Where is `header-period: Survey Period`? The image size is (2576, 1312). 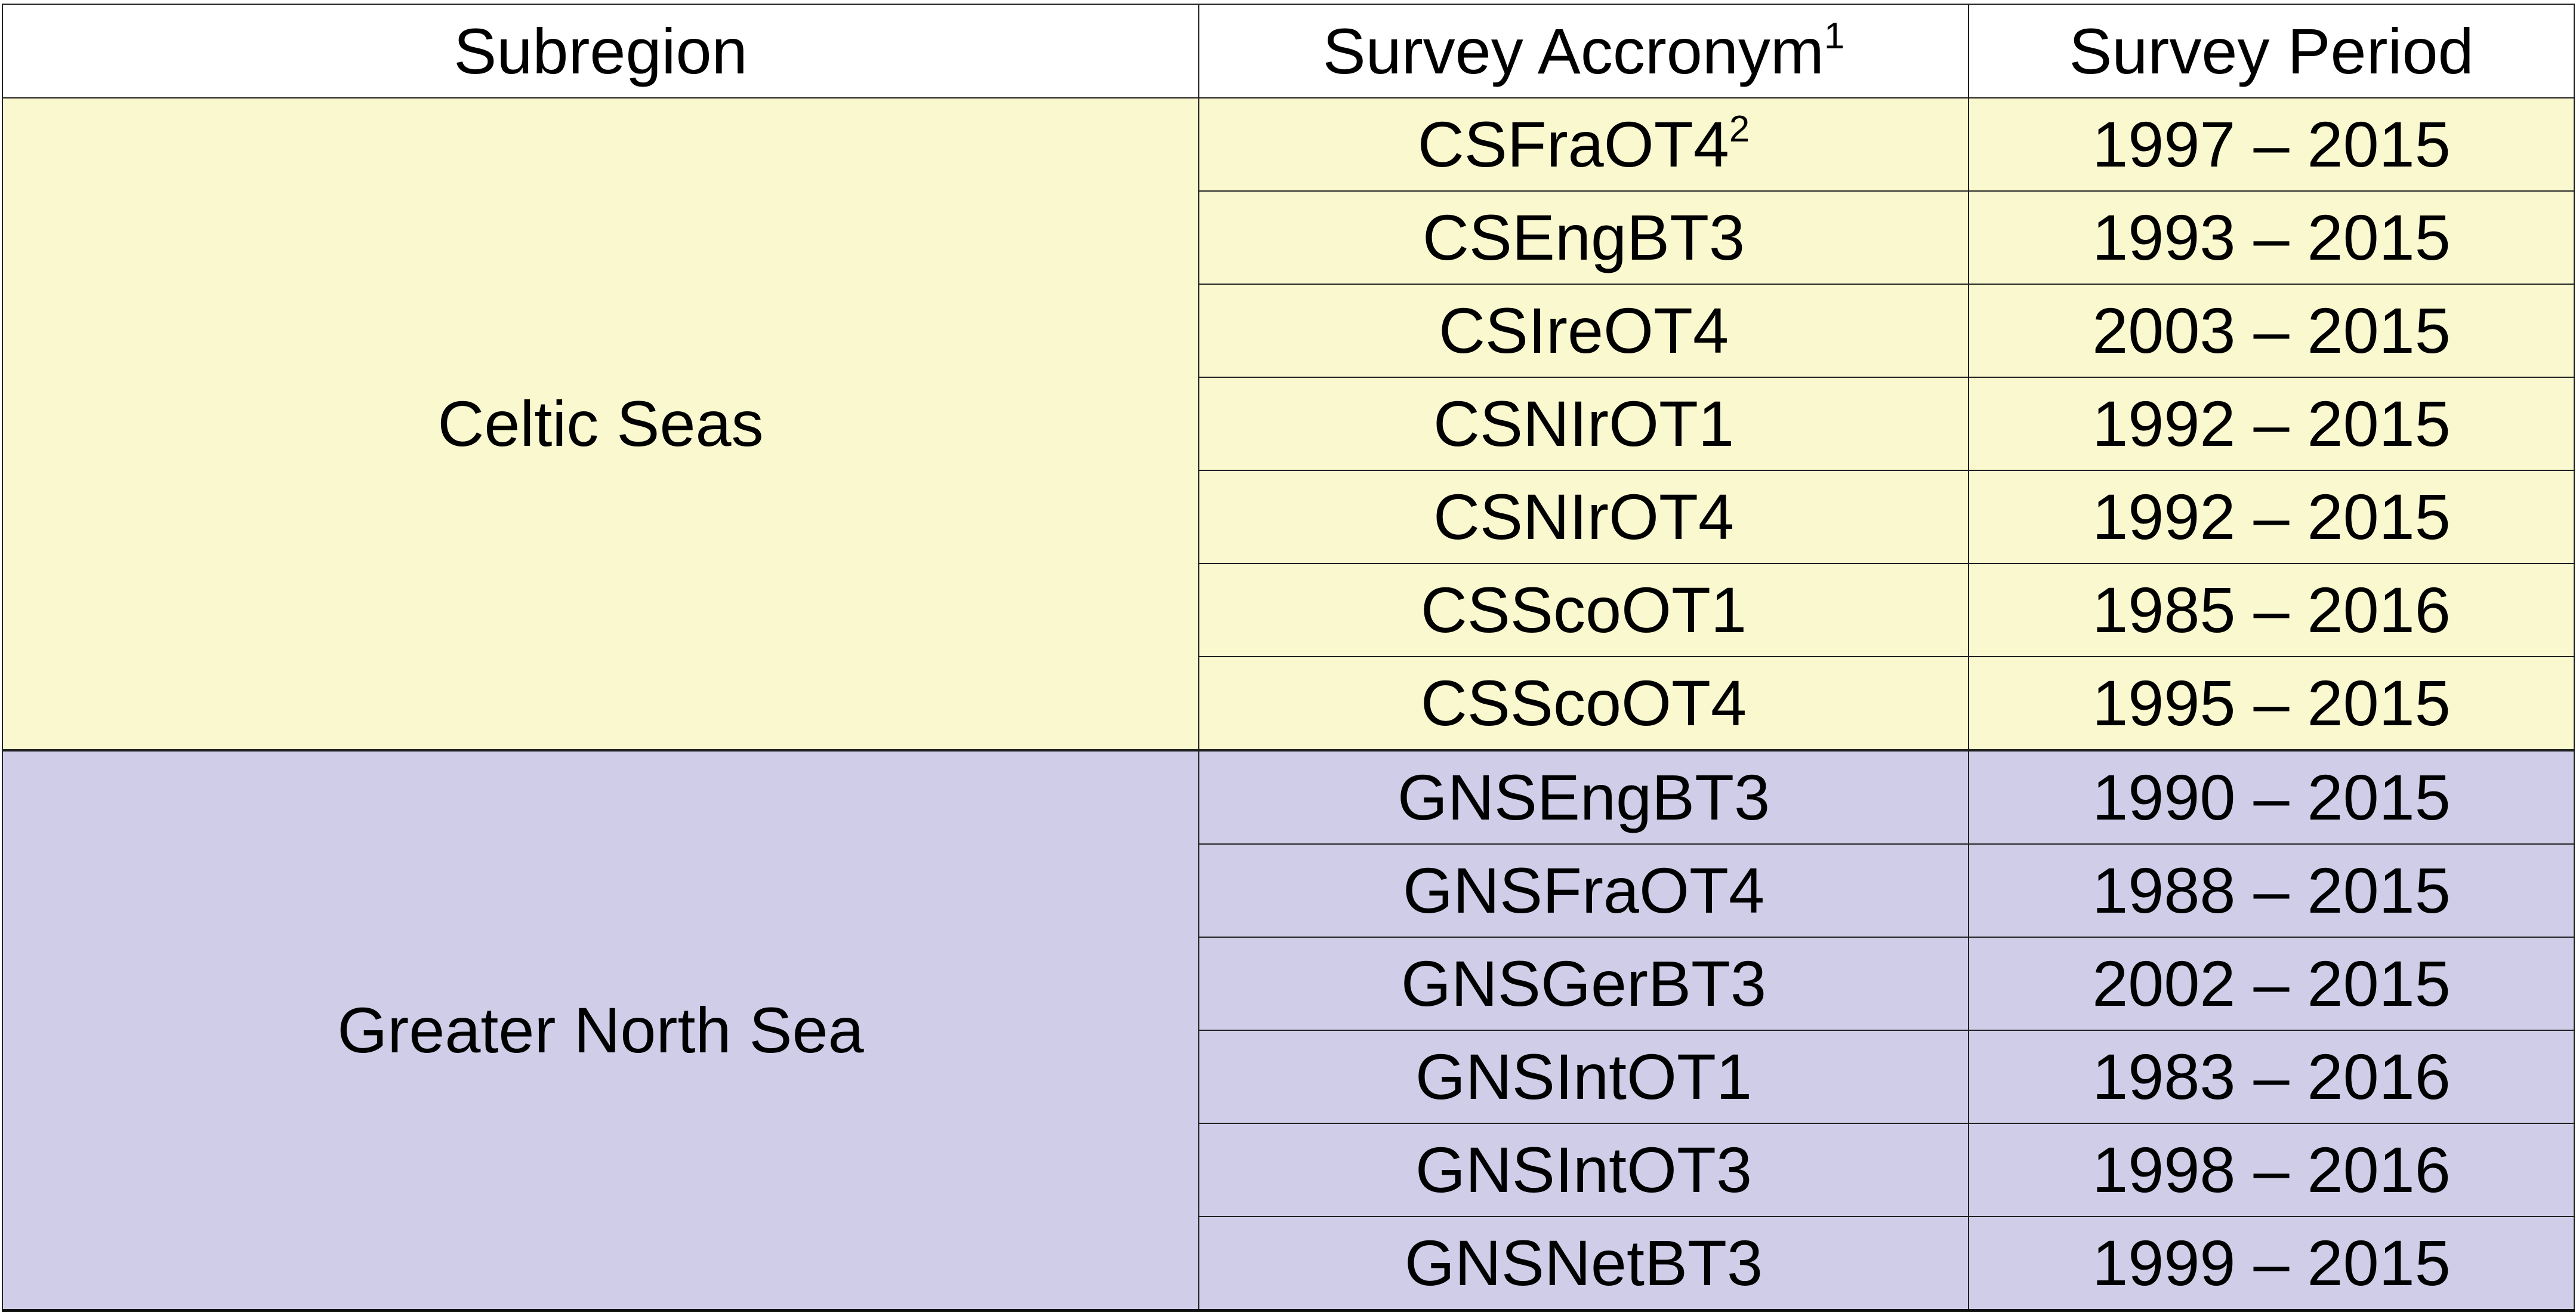
header-period: Survey Period is located at coordinates (2272, 51).